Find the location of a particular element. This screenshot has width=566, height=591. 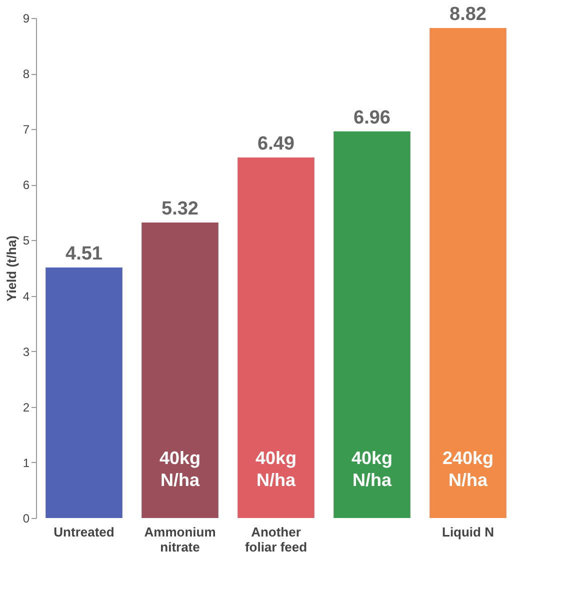

y-tick-label: 6 is located at coordinates (26, 185).